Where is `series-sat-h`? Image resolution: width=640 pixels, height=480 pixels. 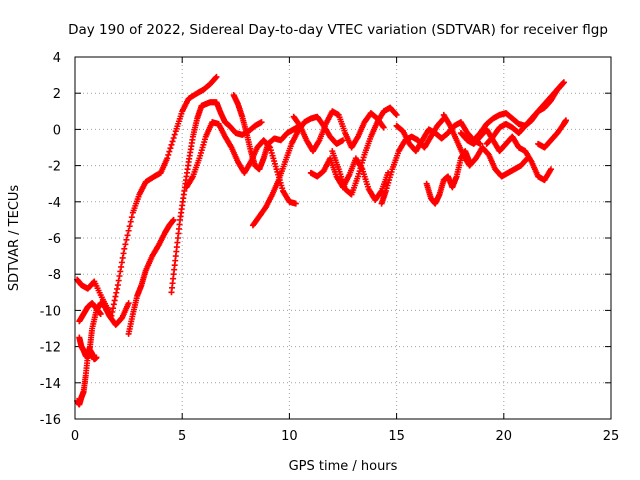 series-sat-h is located at coordinates (267, 132).